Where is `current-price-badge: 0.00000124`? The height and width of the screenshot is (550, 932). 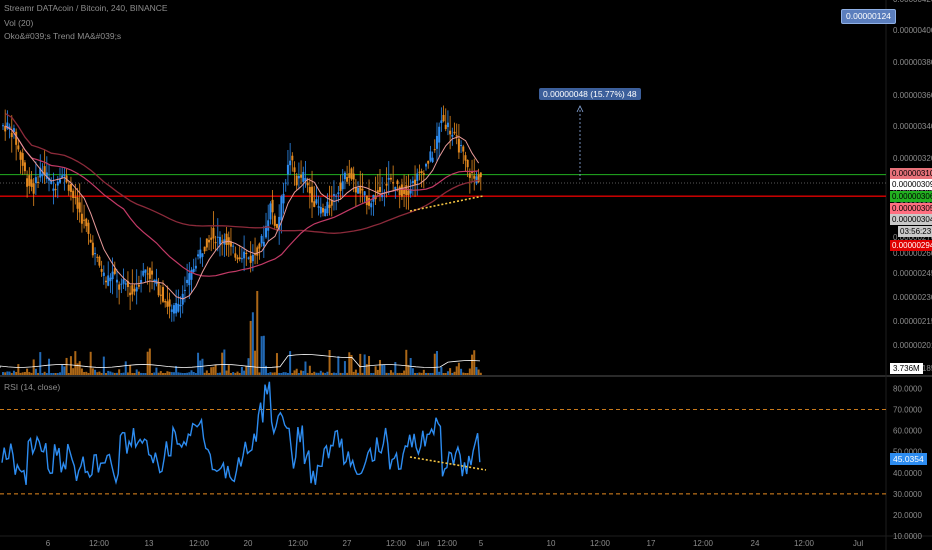 current-price-badge: 0.00000124 is located at coordinates (868, 16).